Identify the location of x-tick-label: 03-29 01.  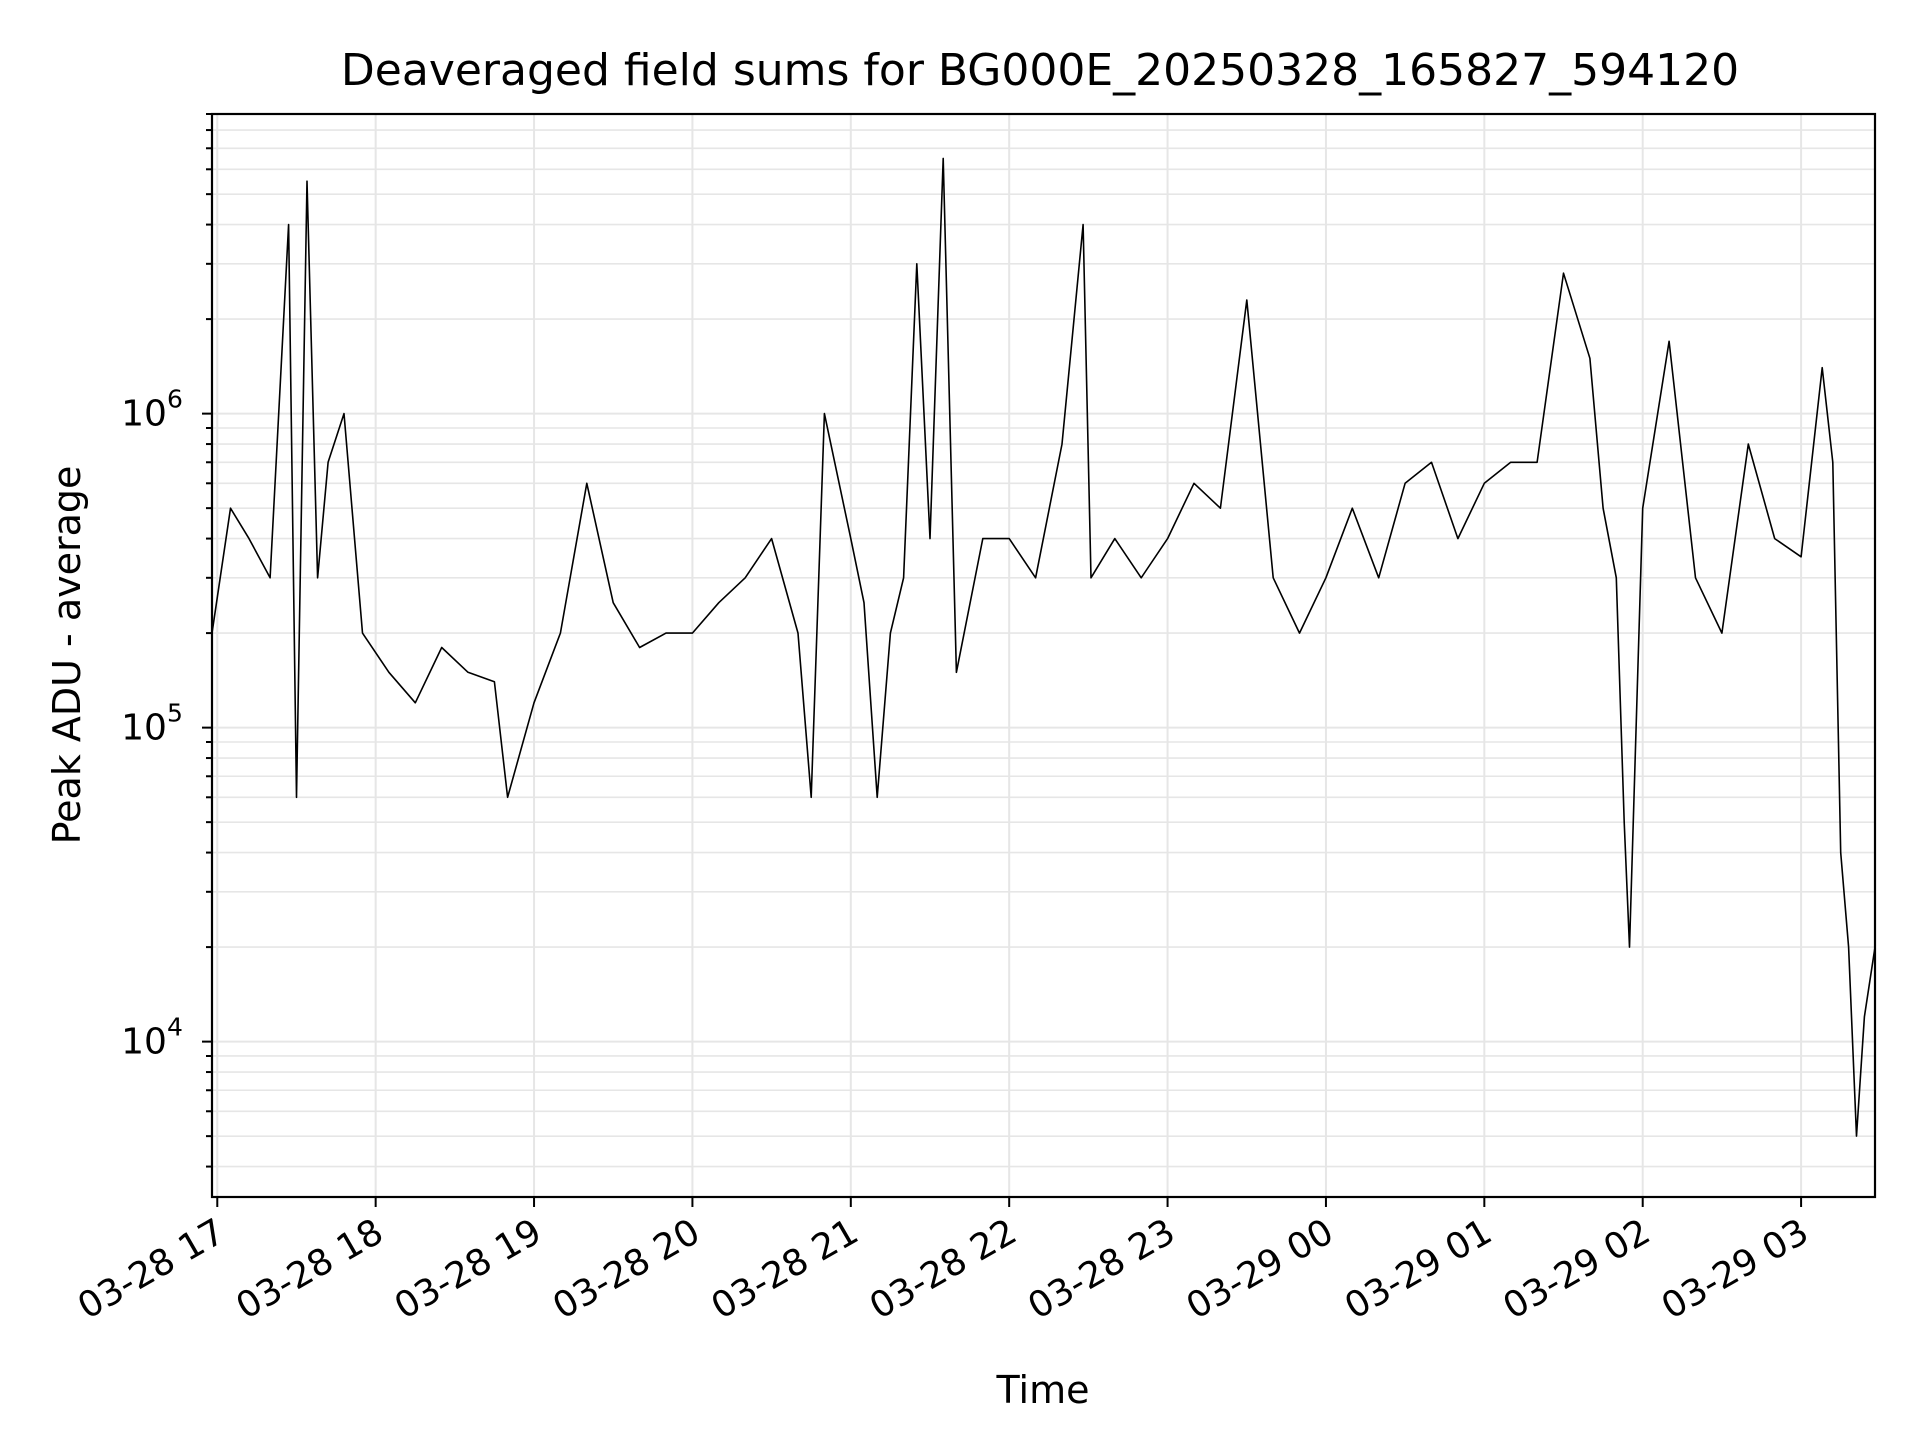
(1418, 1269).